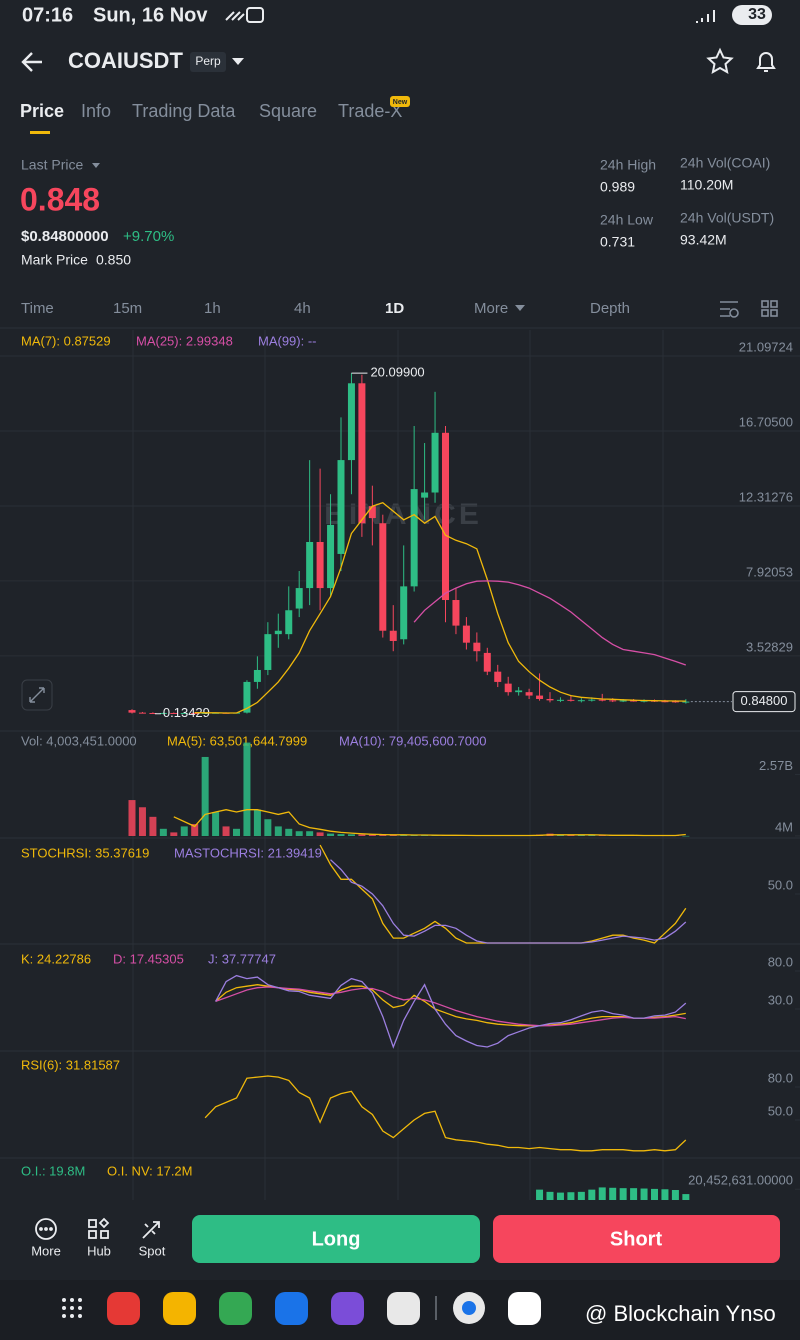  Describe the element at coordinates (370, 111) in the screenshot. I see `tab: Trade-X` at that location.